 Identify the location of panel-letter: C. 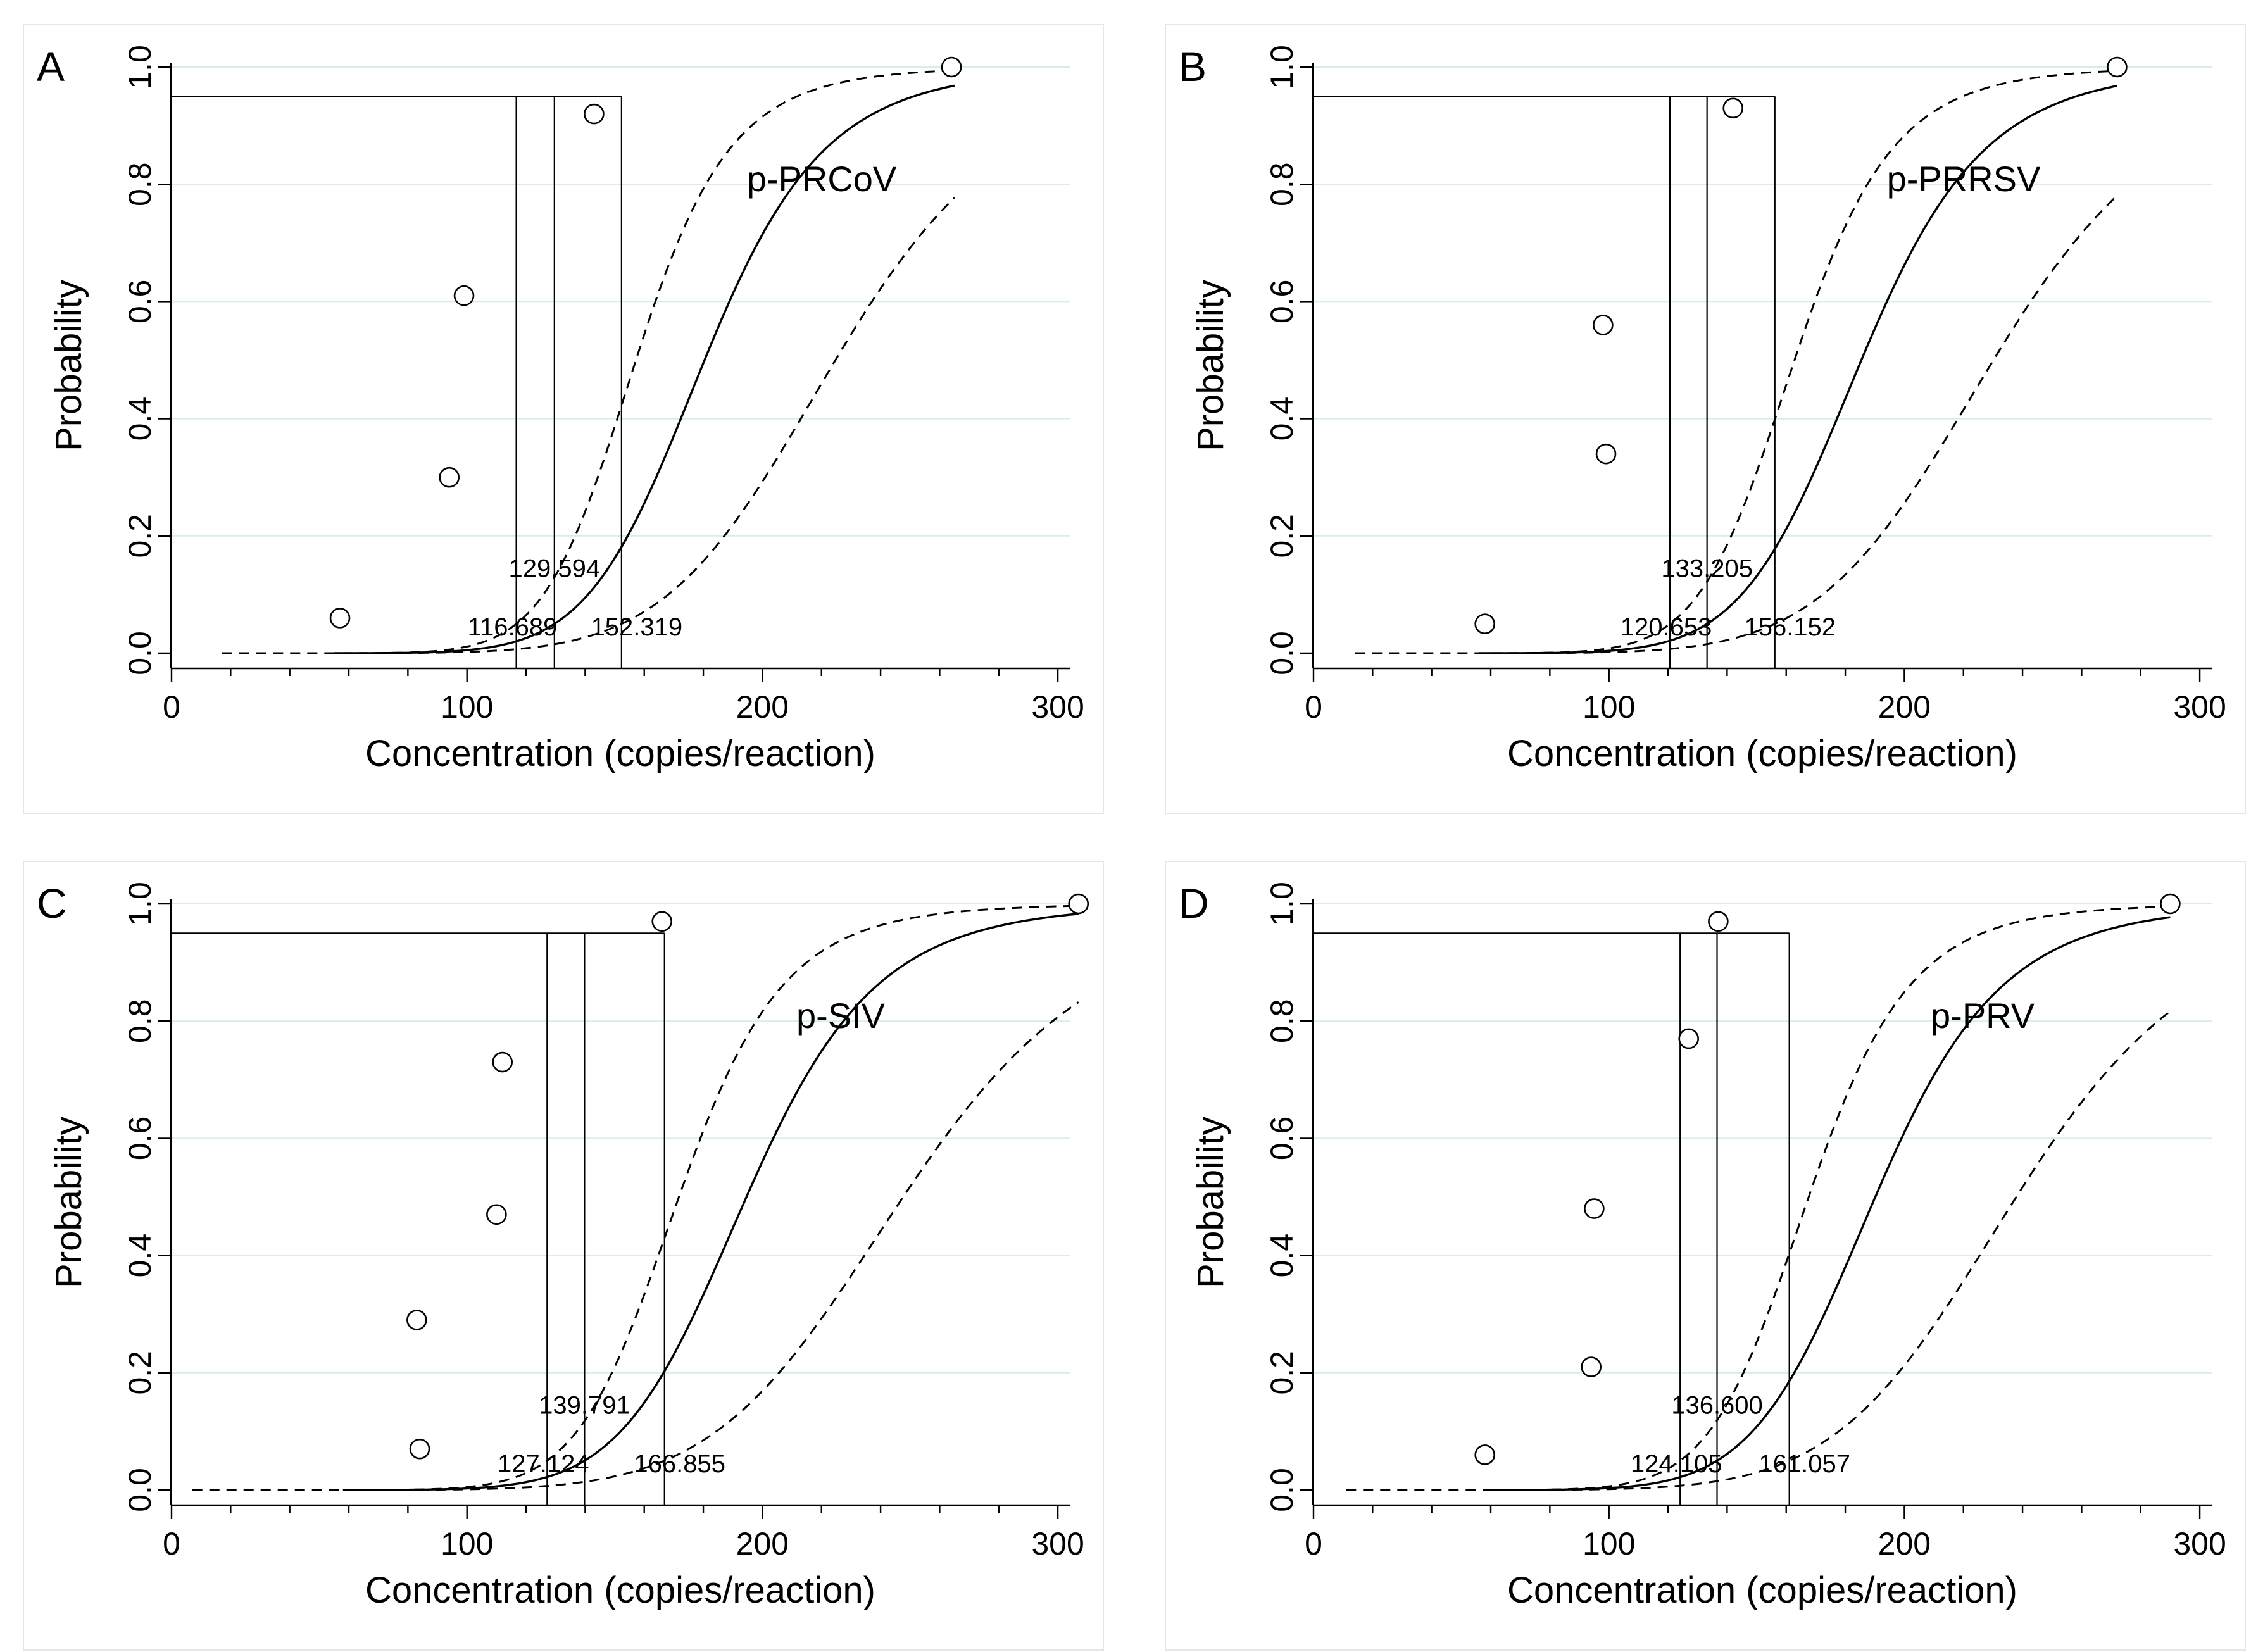
(52, 903).